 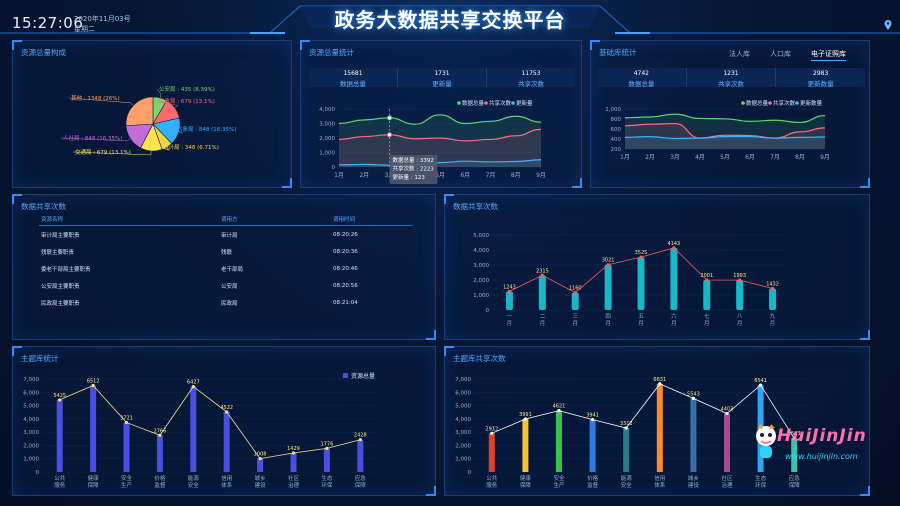 I want to click on y-tick-label: 0, so click(x=334, y=168).